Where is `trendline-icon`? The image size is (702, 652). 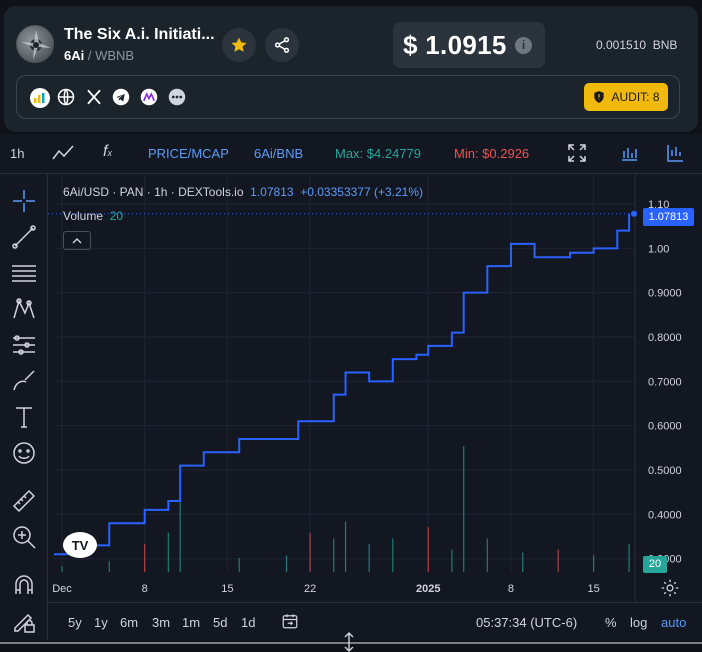
trendline-icon is located at coordinates (24, 237).